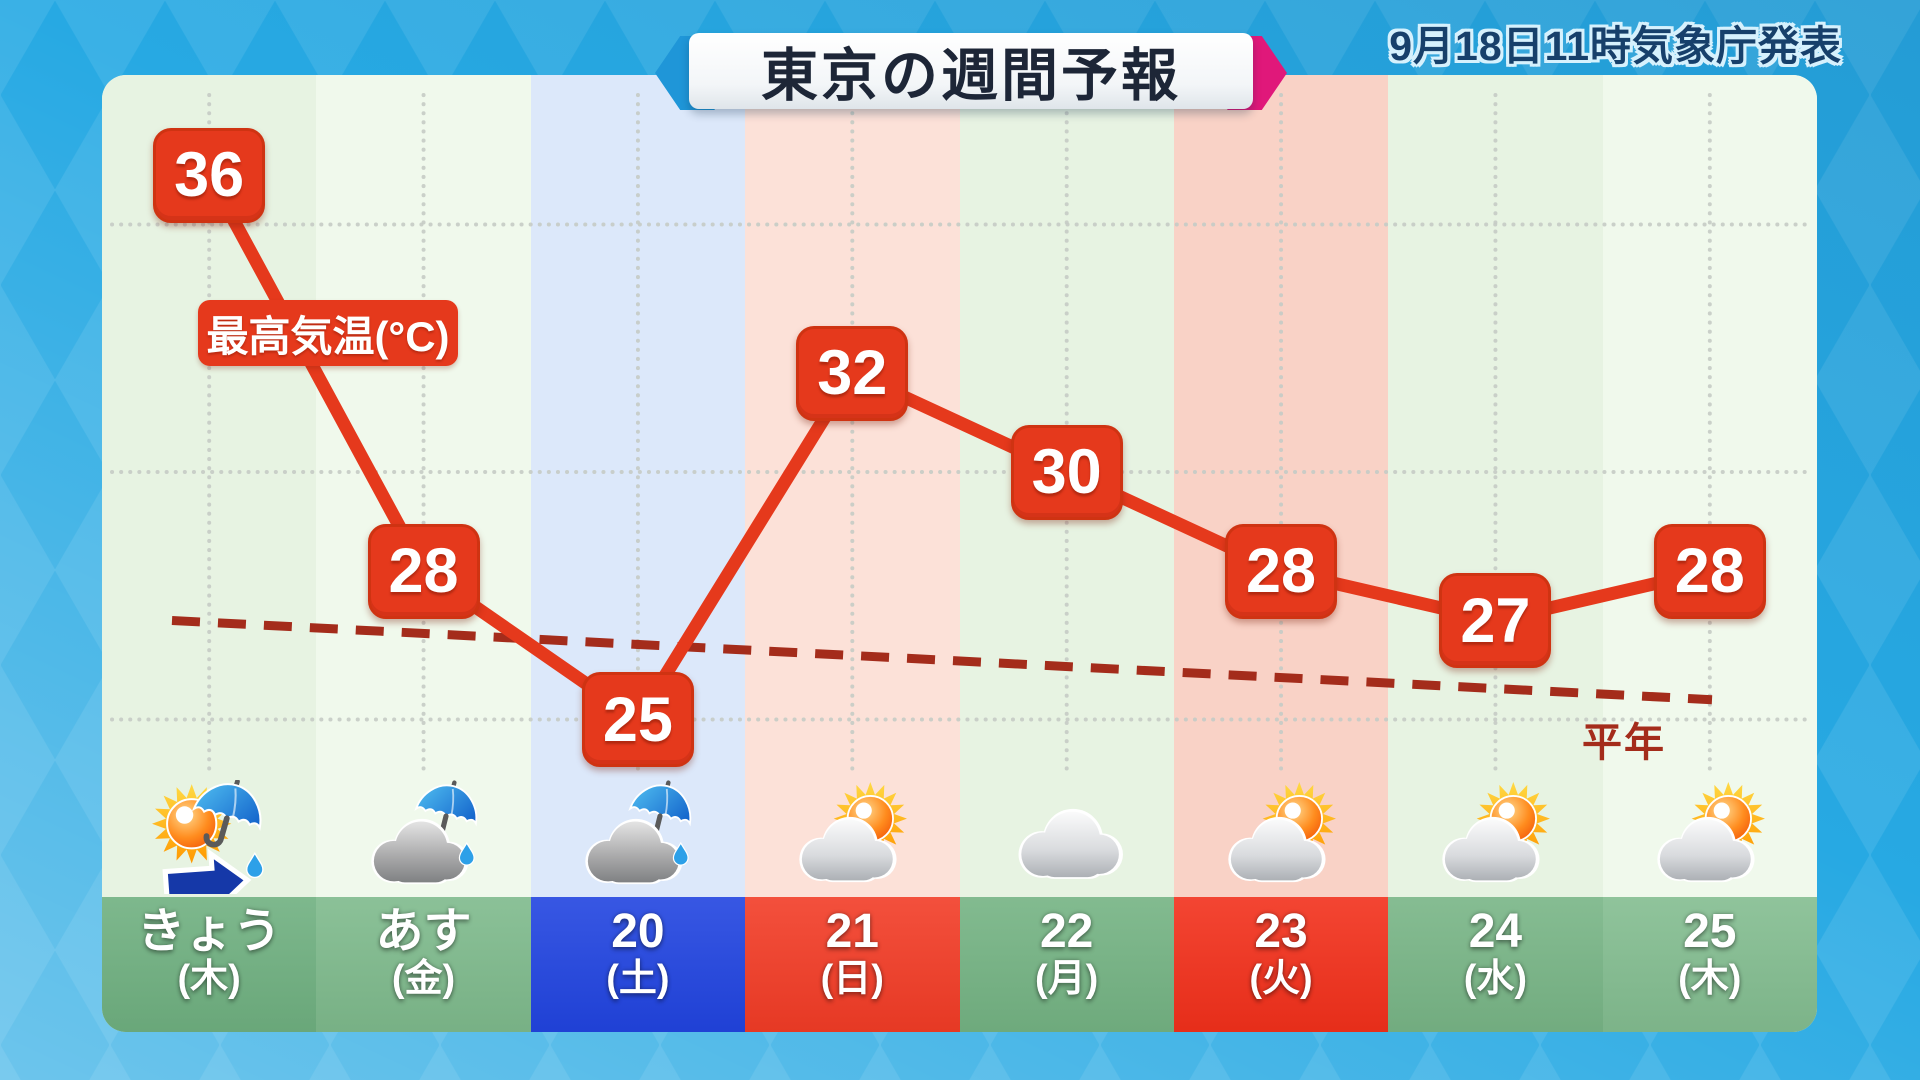 This screenshot has width=1920, height=1080. What do you see at coordinates (1495, 931) in the screenshot?
I see `day-label: 24` at bounding box center [1495, 931].